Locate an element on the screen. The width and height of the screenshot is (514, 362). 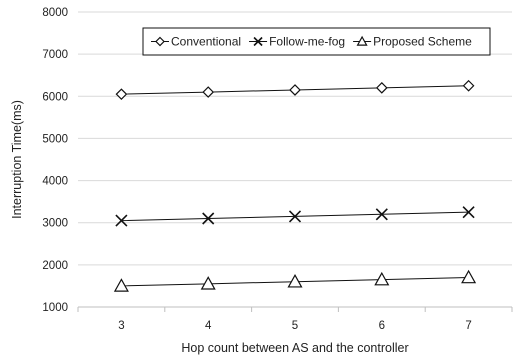
series-follow-me-fog is located at coordinates (295, 216).